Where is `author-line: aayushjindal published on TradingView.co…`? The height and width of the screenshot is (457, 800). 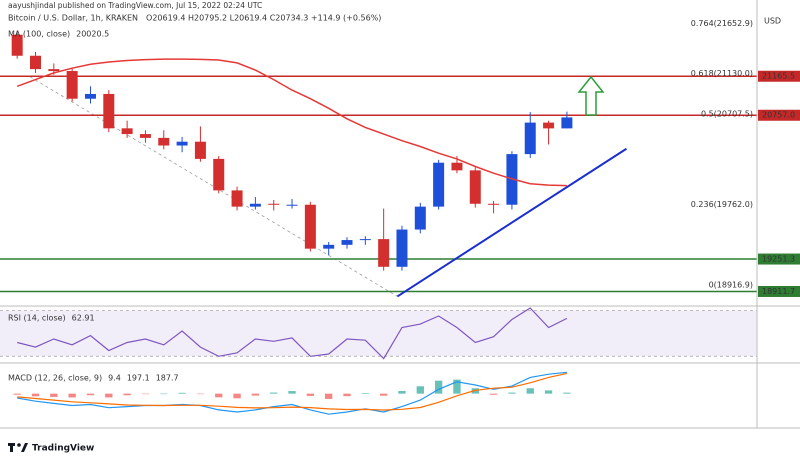 author-line: aayushjindal published on TradingView.co… is located at coordinates (135, 5).